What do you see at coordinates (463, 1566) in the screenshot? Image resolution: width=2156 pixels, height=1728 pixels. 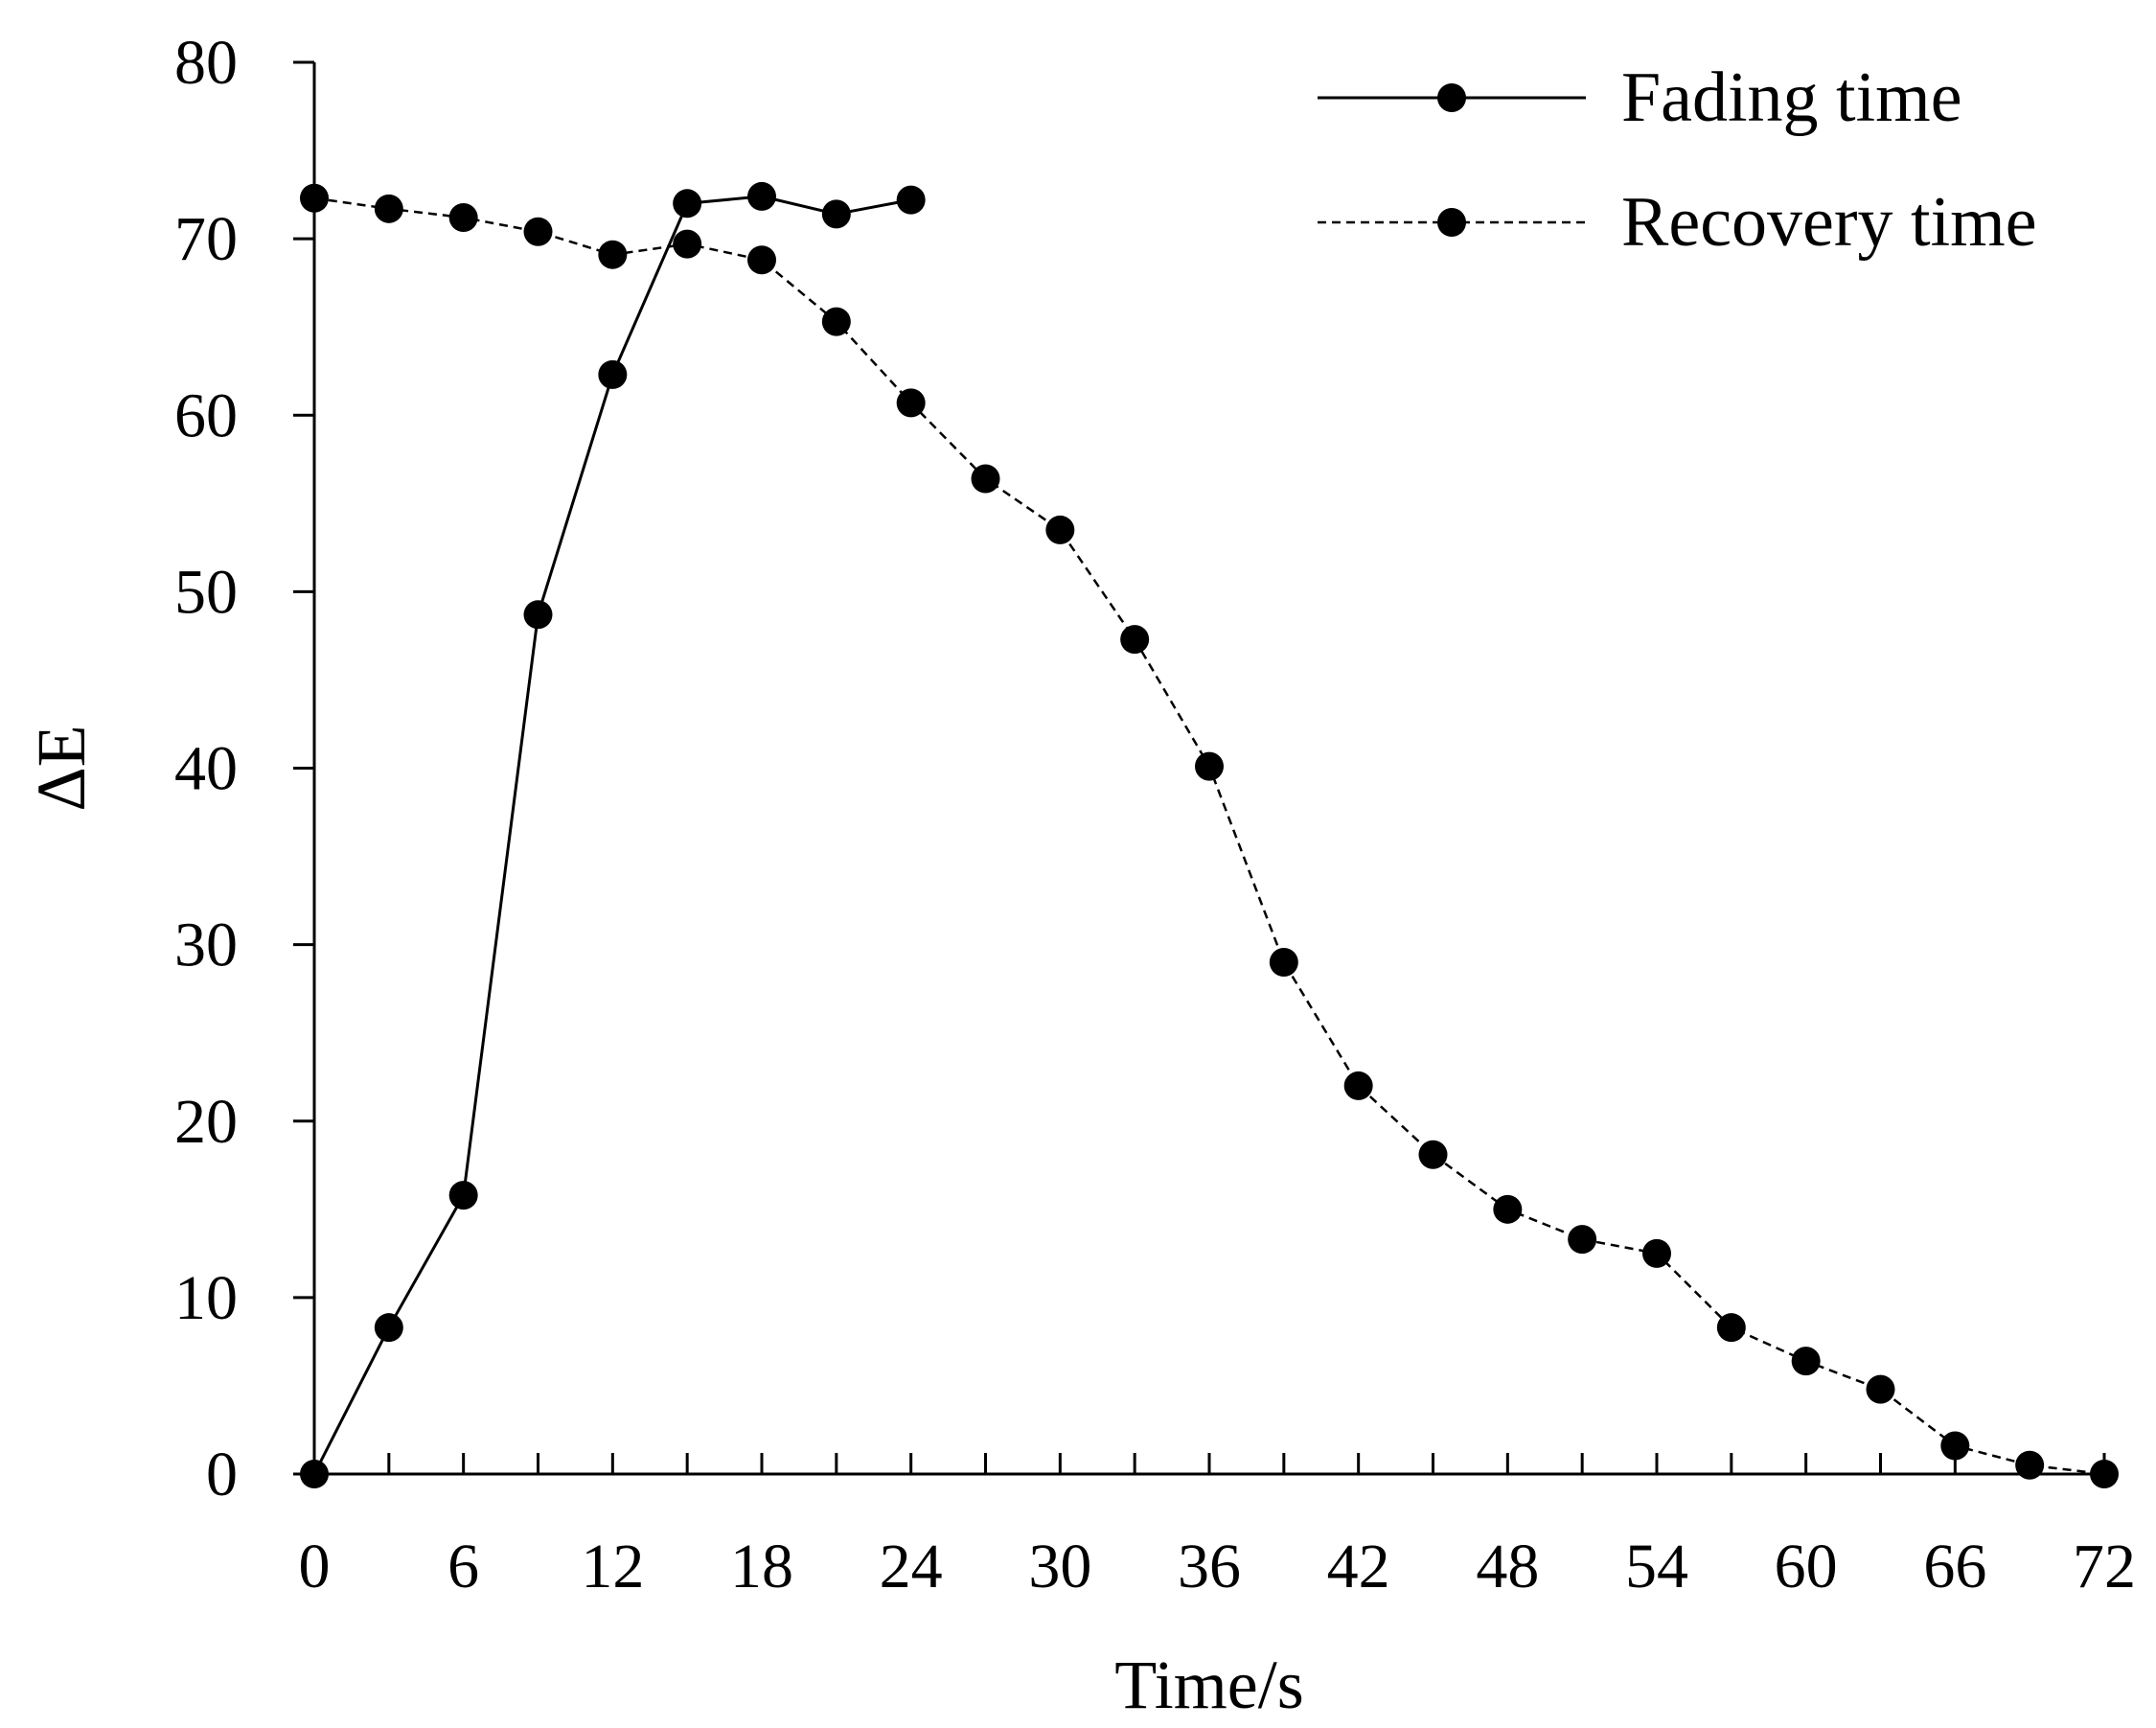 I see `x-tick-label: 6` at bounding box center [463, 1566].